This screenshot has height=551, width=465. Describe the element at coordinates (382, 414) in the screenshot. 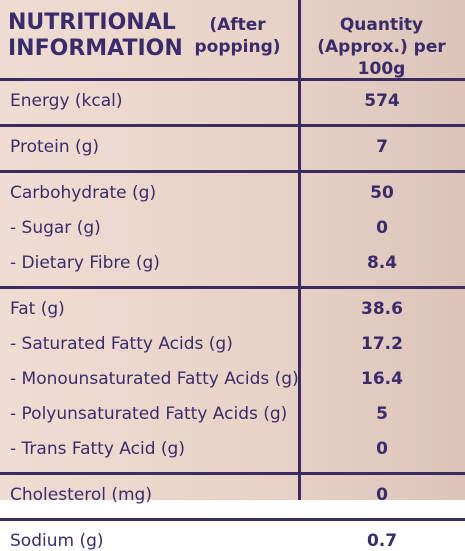

I see `row-value: 5` at that location.